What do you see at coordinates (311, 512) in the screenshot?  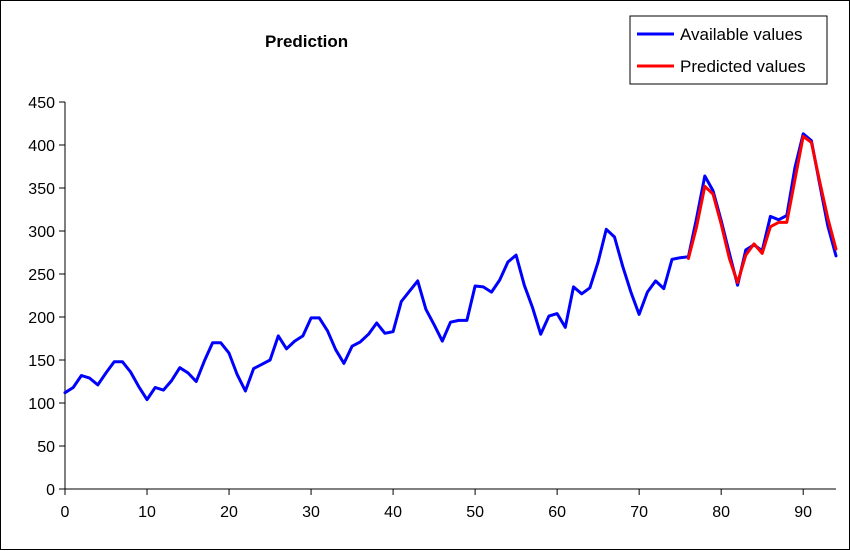 I see `x-tick-label: 30` at bounding box center [311, 512].